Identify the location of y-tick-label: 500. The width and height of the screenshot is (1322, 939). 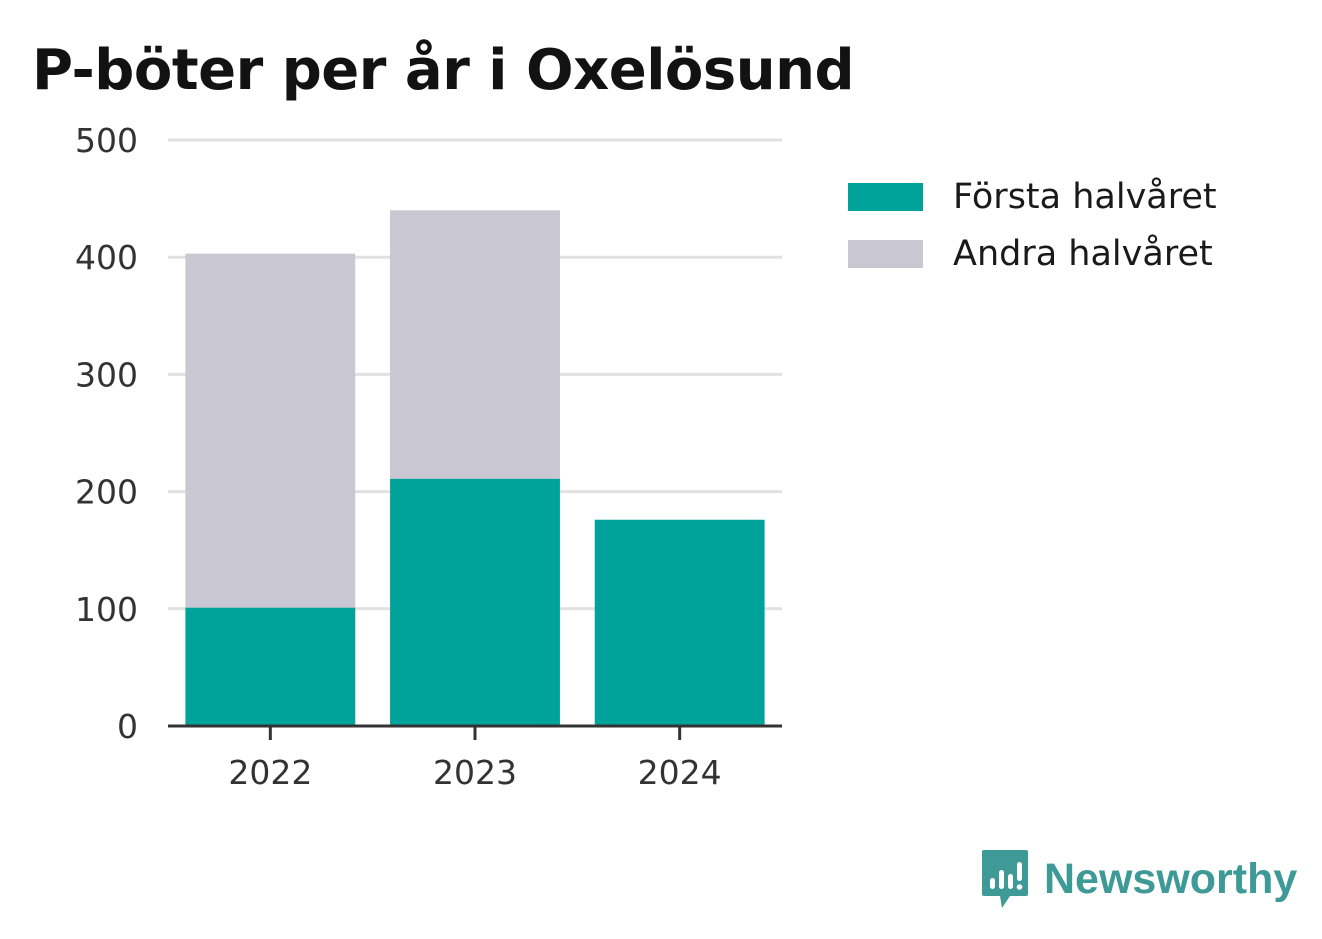
(106, 140).